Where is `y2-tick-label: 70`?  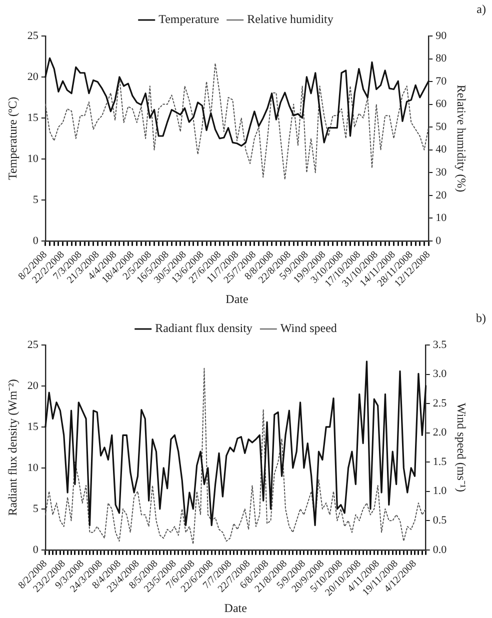
y2-tick-label: 70 is located at coordinates (442, 81).